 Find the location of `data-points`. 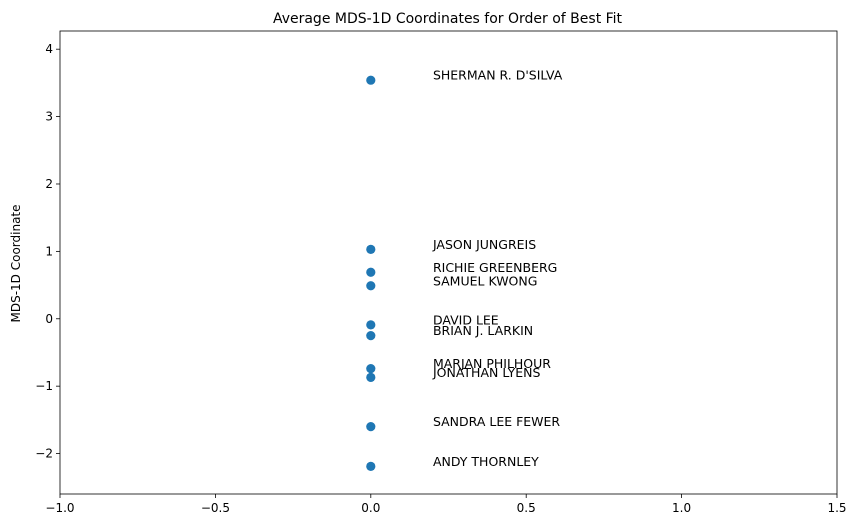

data-points is located at coordinates (371, 273).